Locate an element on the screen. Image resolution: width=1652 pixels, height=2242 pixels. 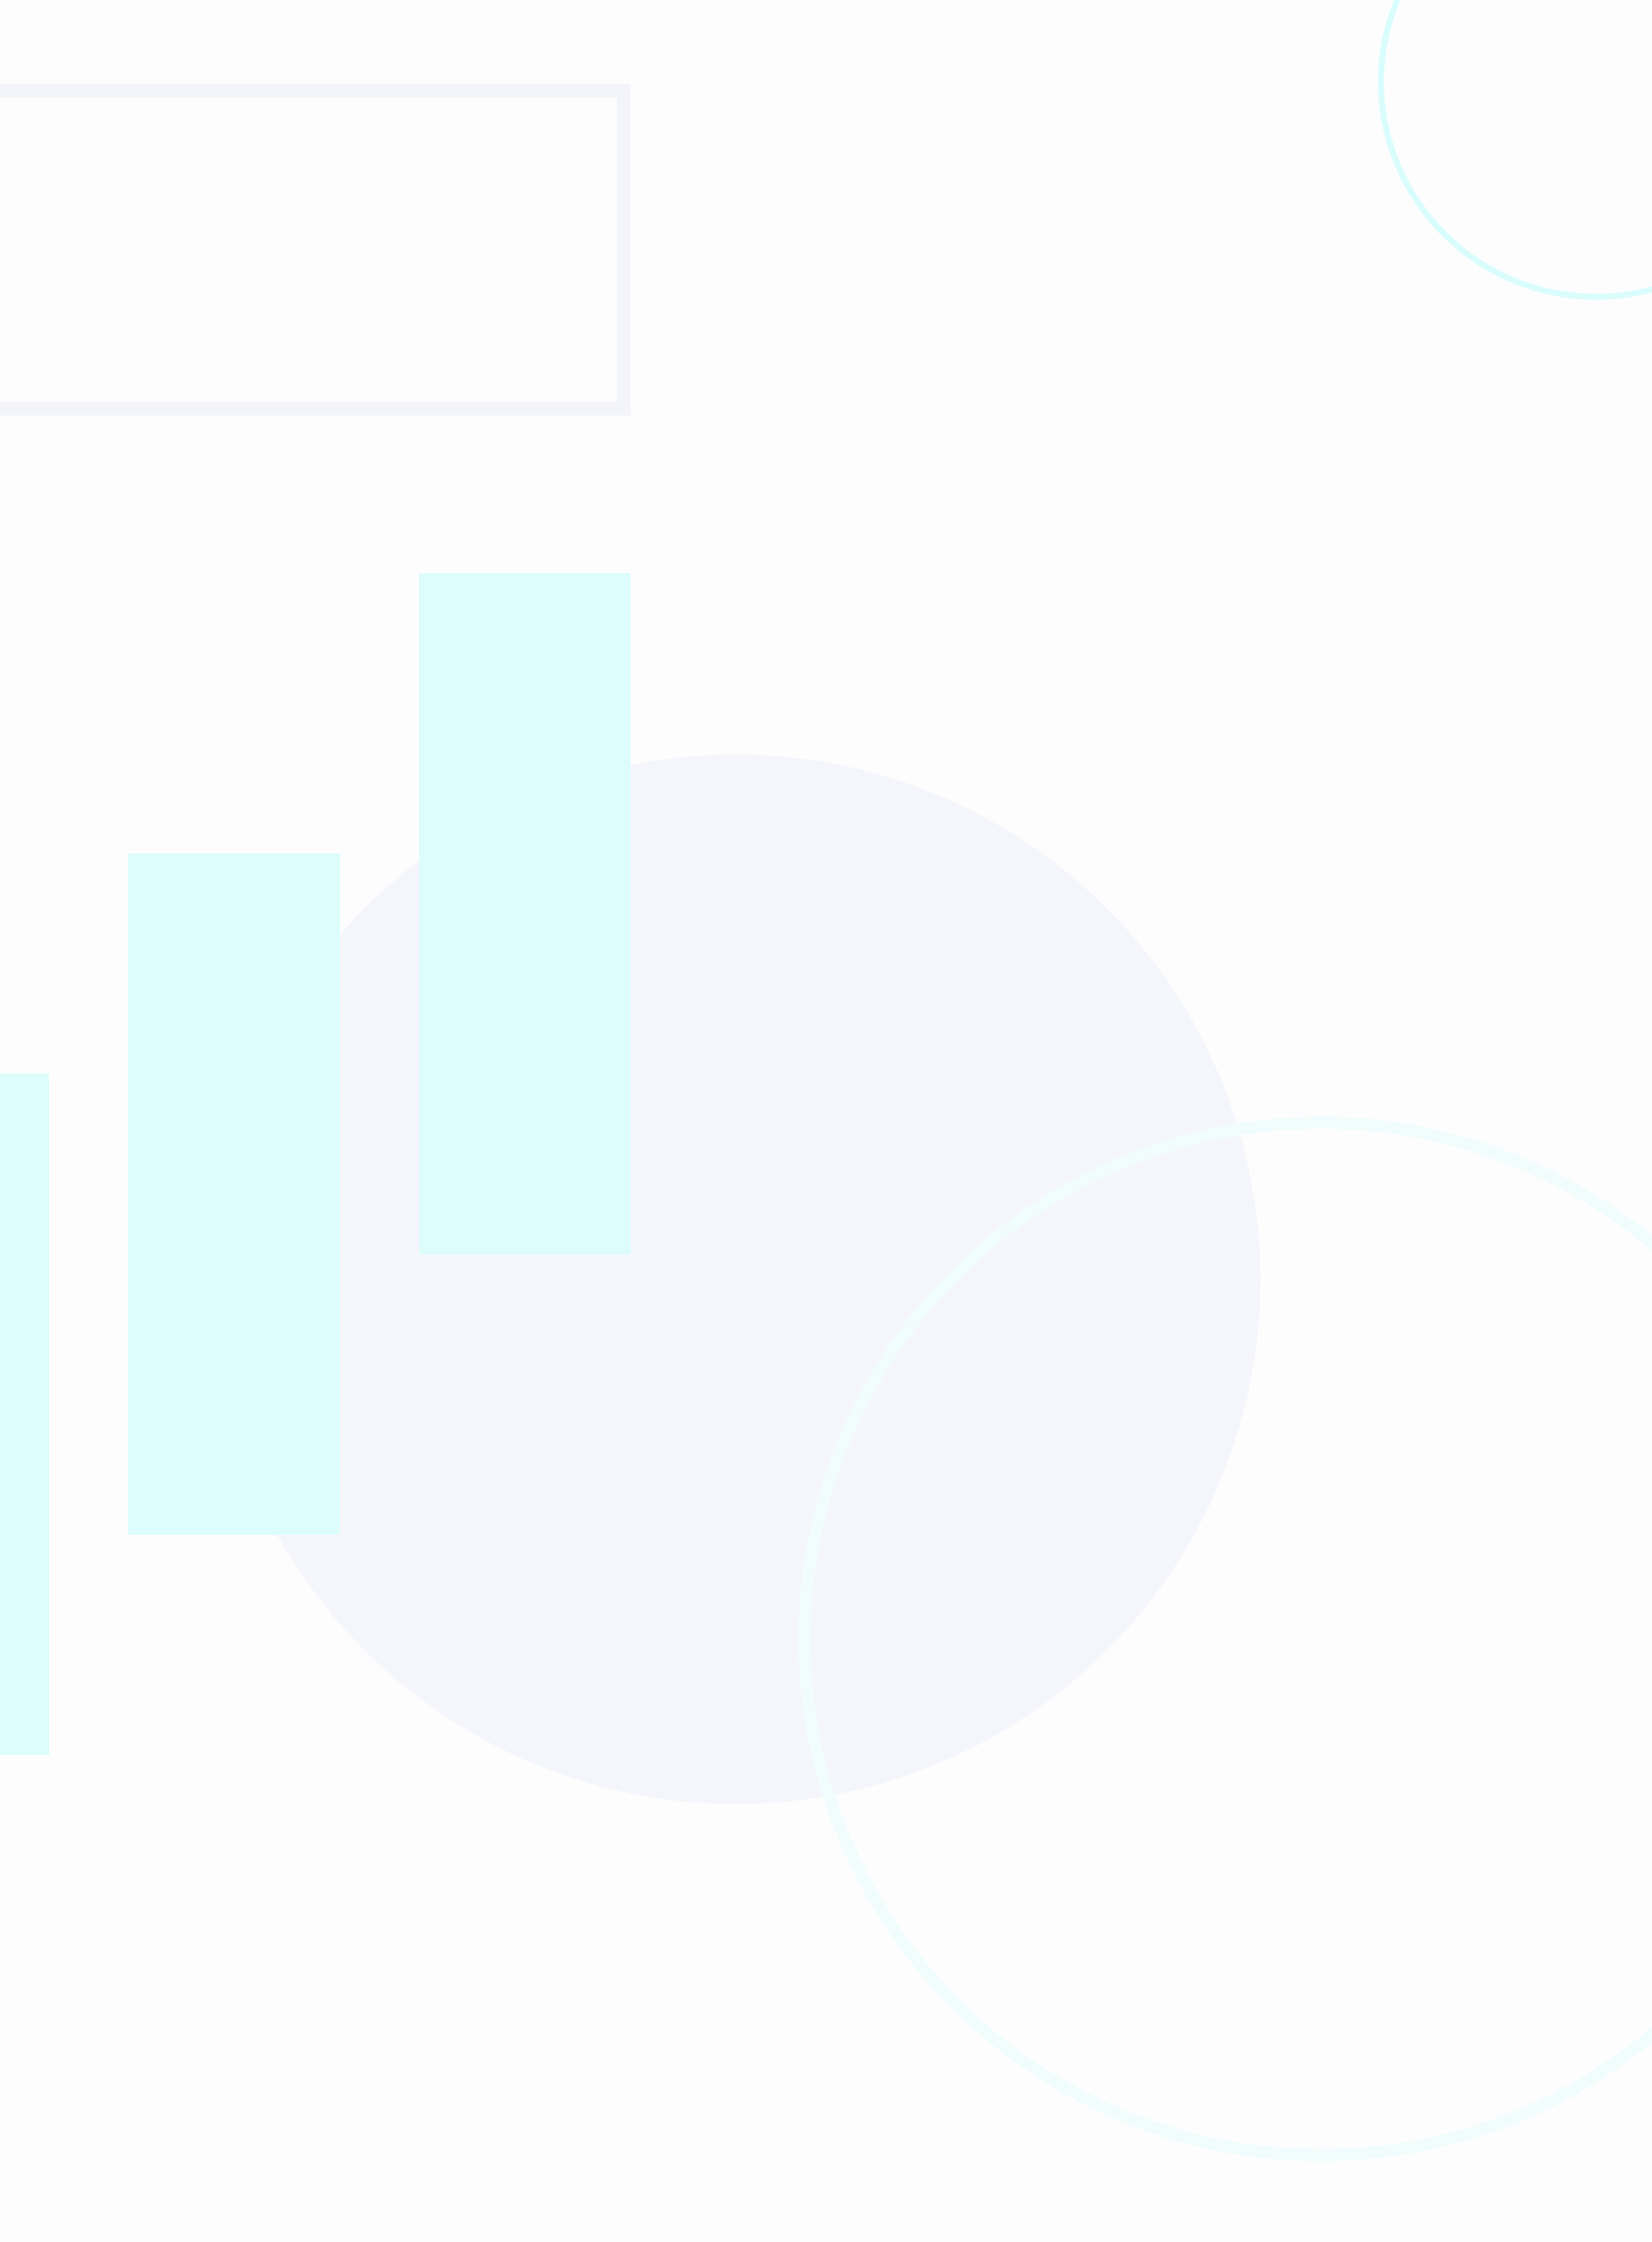
decorative-bar-right is located at coordinates (525, 913).